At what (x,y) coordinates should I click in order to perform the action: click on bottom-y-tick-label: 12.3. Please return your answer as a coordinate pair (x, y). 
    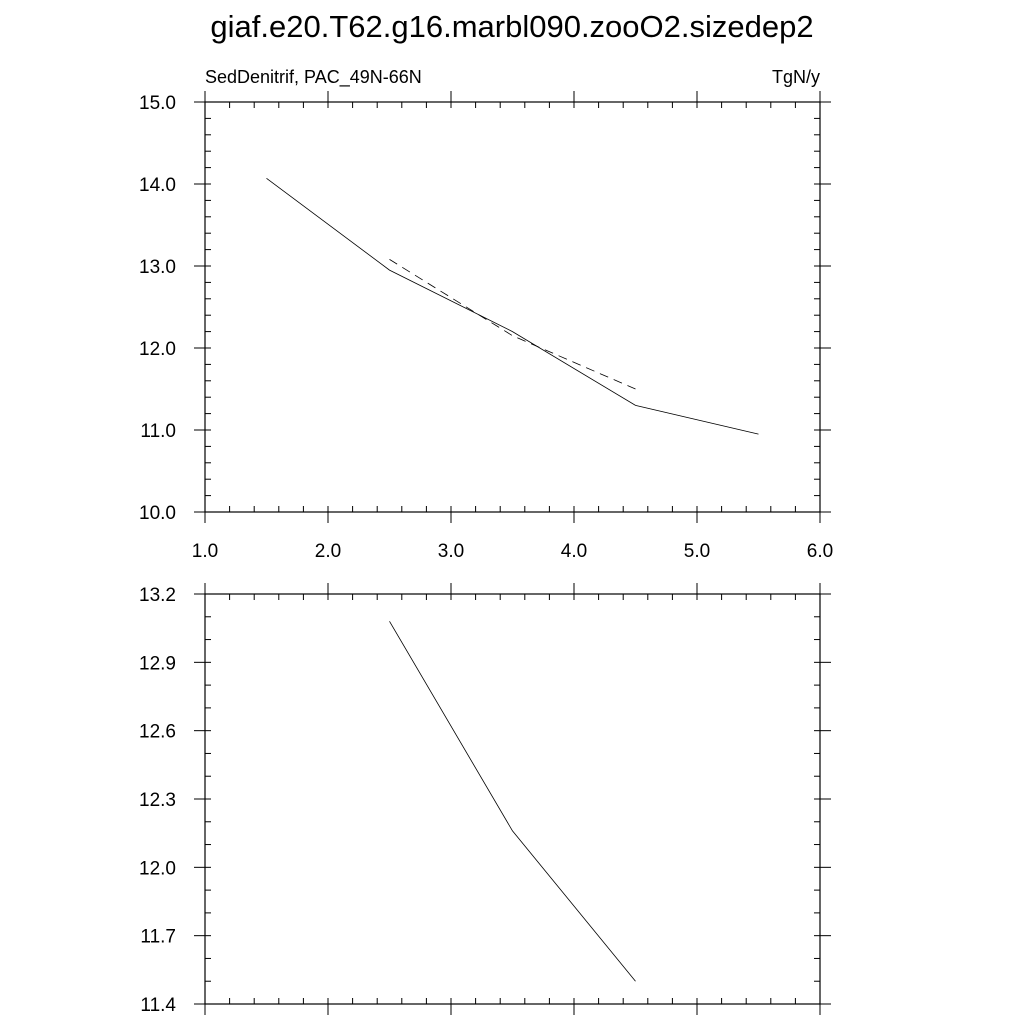
    Looking at the image, I should click on (157, 800).